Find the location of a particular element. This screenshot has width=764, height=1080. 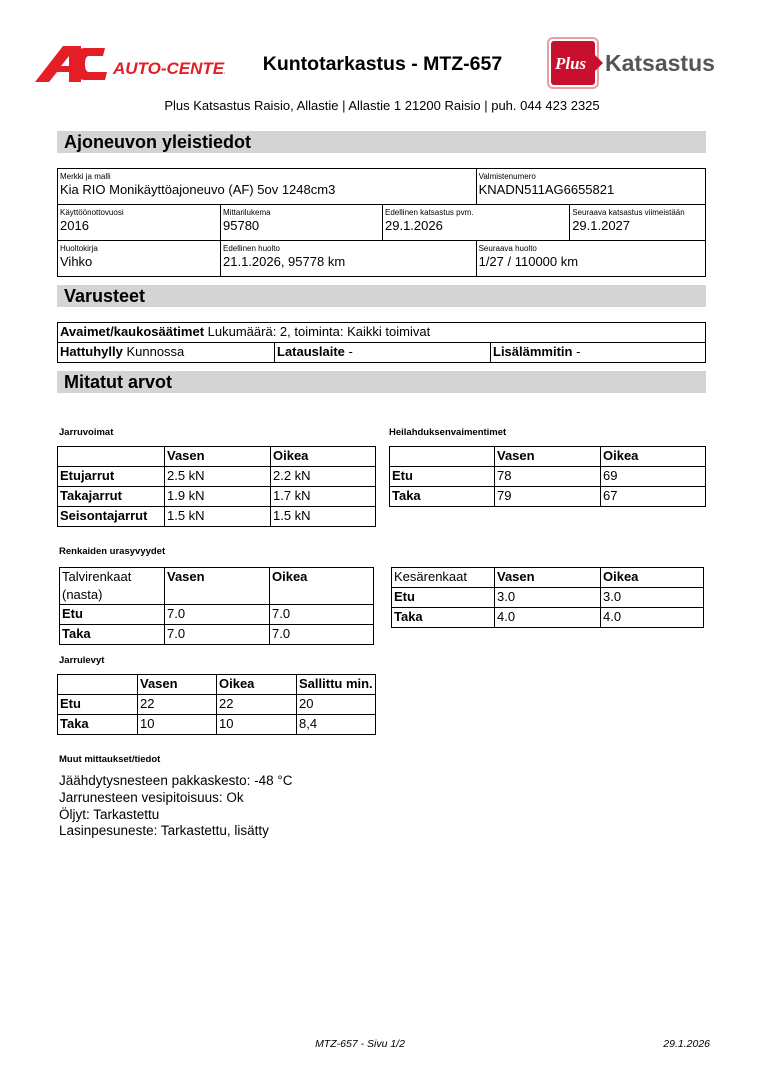

table-row: Taka 79 67 is located at coordinates (547, 496).